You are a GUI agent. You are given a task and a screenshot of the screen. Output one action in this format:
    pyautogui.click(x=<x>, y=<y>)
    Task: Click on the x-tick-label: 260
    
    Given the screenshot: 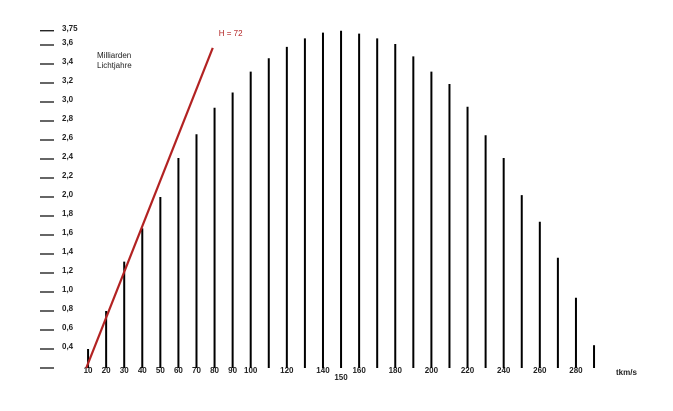 What is the action you would take?
    pyautogui.click(x=540, y=370)
    